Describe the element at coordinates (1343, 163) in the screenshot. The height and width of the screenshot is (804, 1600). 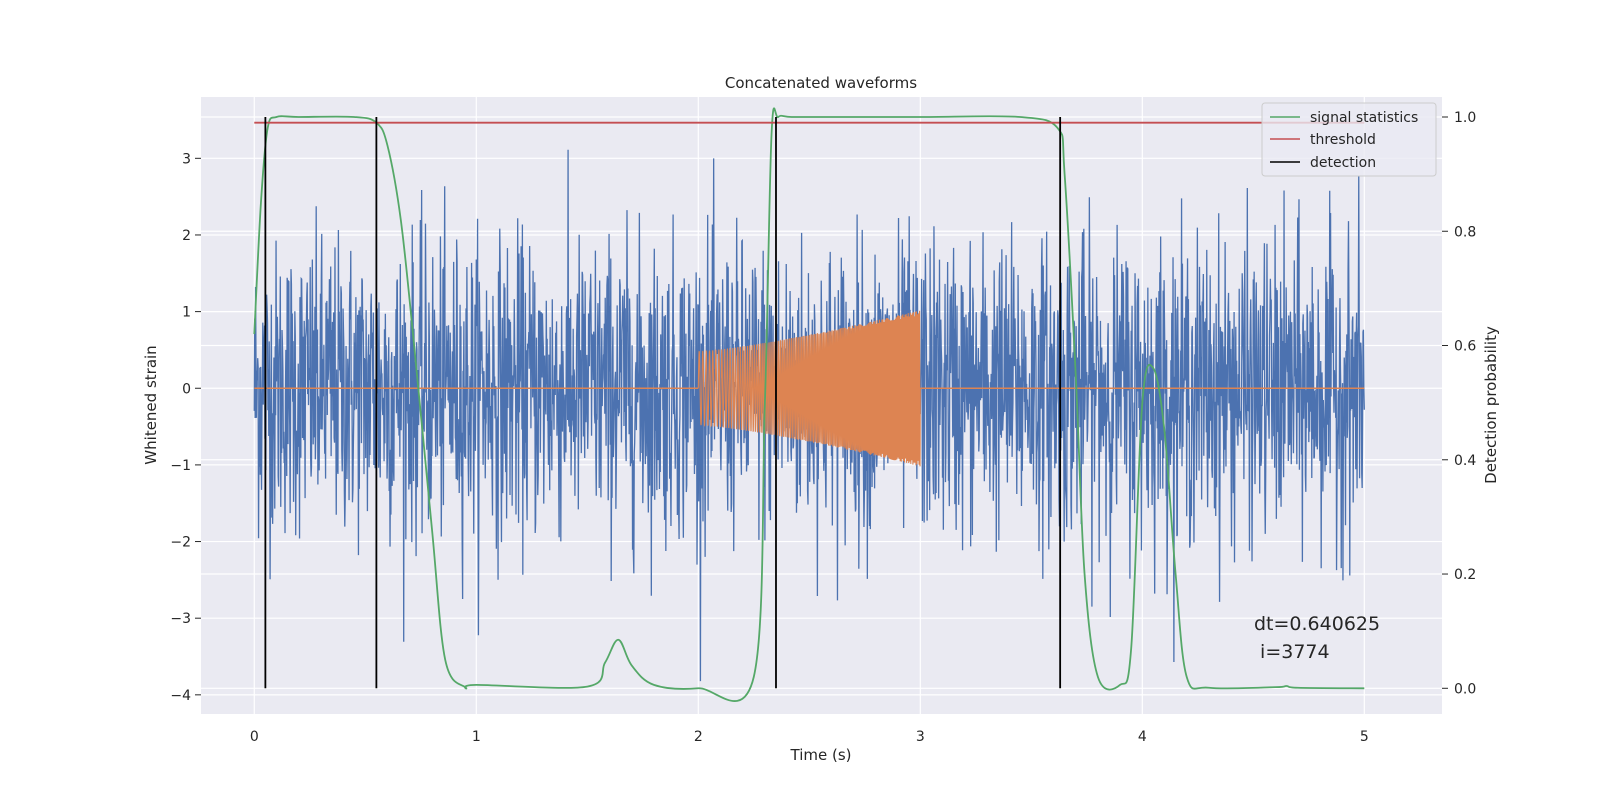
I see `legend-label-detection: detection` at that location.